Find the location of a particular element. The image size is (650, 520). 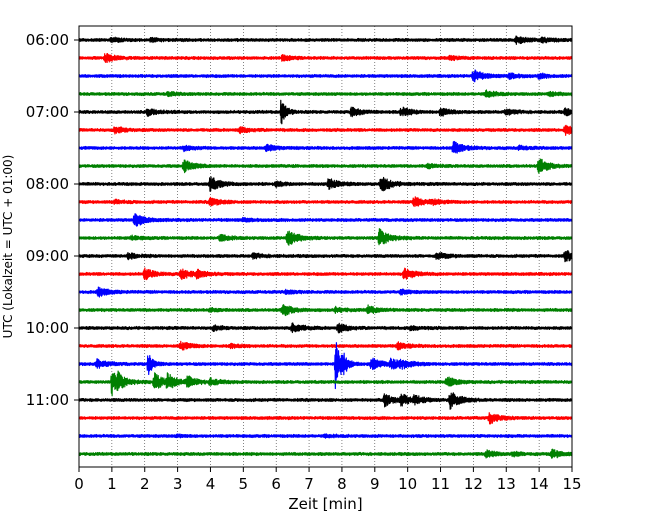

x-tick-label: 11 is located at coordinates (440, 484).